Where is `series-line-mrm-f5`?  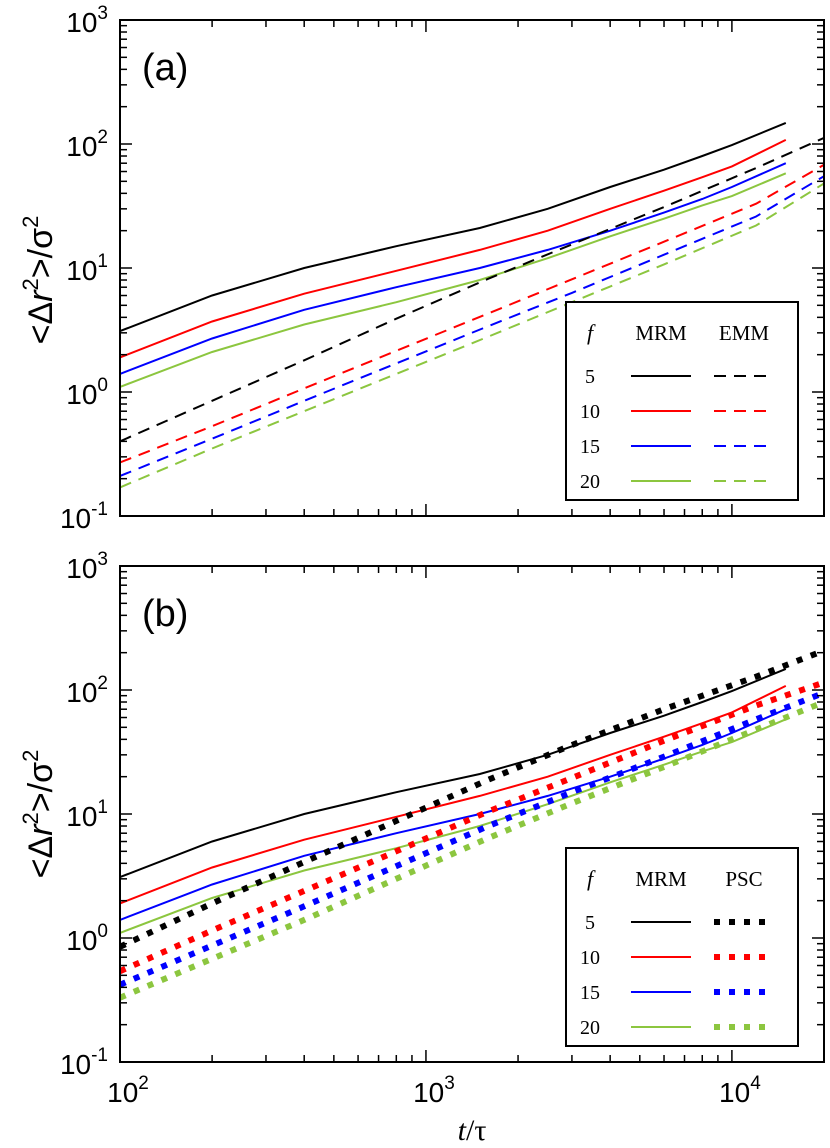
series-line-mrm-f5 is located at coordinates (453, 227).